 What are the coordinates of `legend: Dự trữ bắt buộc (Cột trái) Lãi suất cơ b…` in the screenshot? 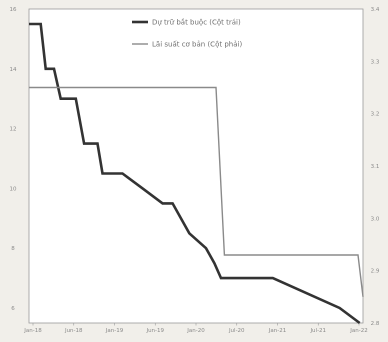 It's located at (187, 33).